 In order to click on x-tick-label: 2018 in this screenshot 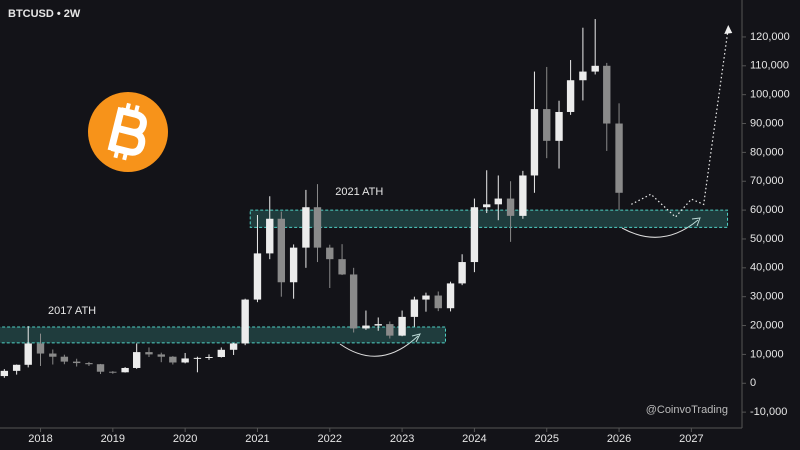, I will do `click(40, 439)`.